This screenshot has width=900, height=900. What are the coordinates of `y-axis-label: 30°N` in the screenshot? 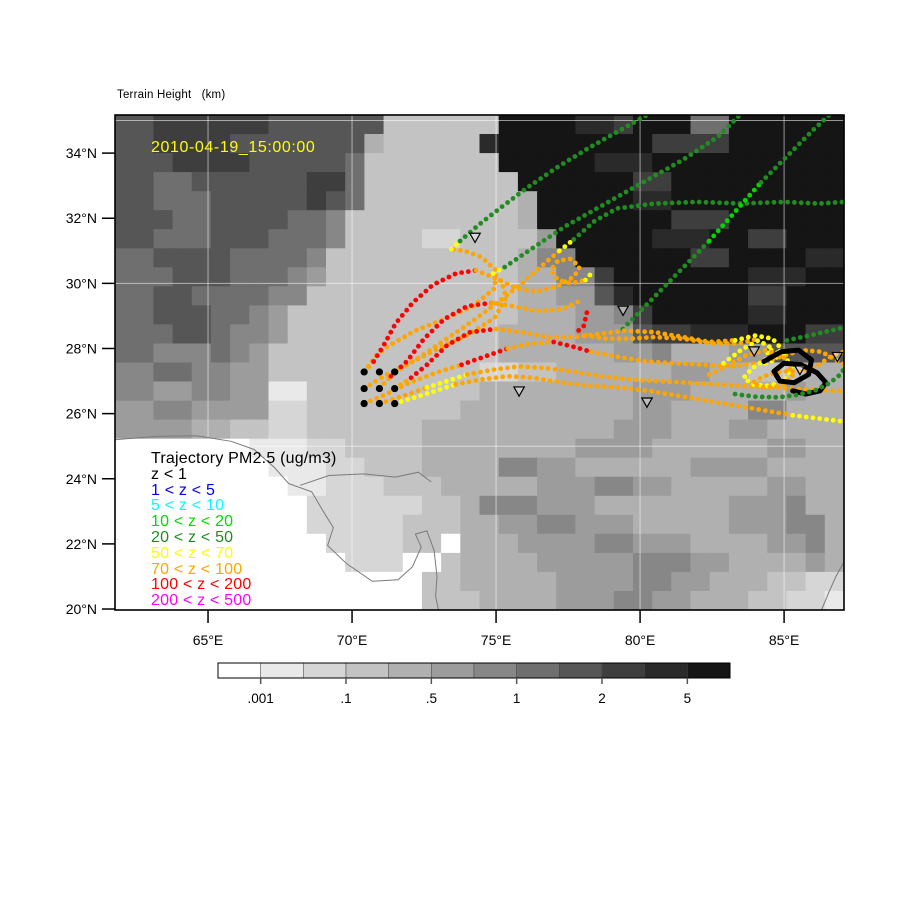 It's located at (81, 283).